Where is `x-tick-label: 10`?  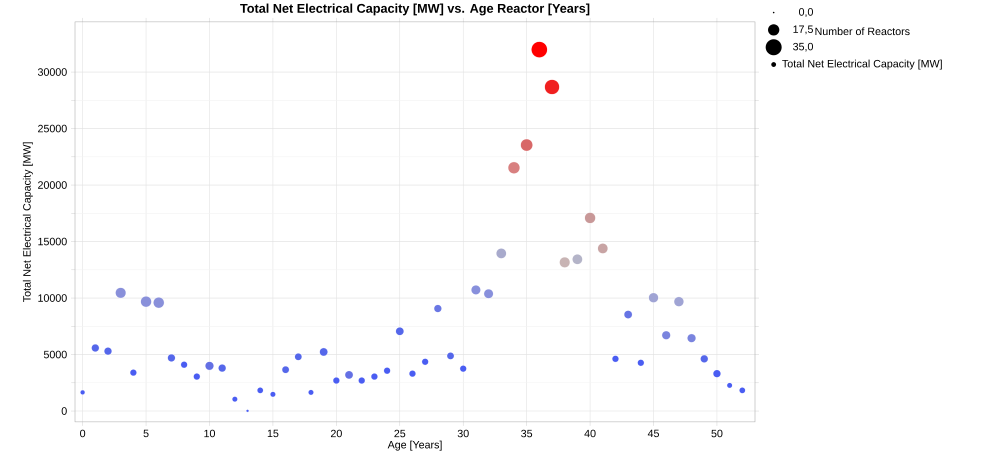 x-tick-label: 10 is located at coordinates (210, 434).